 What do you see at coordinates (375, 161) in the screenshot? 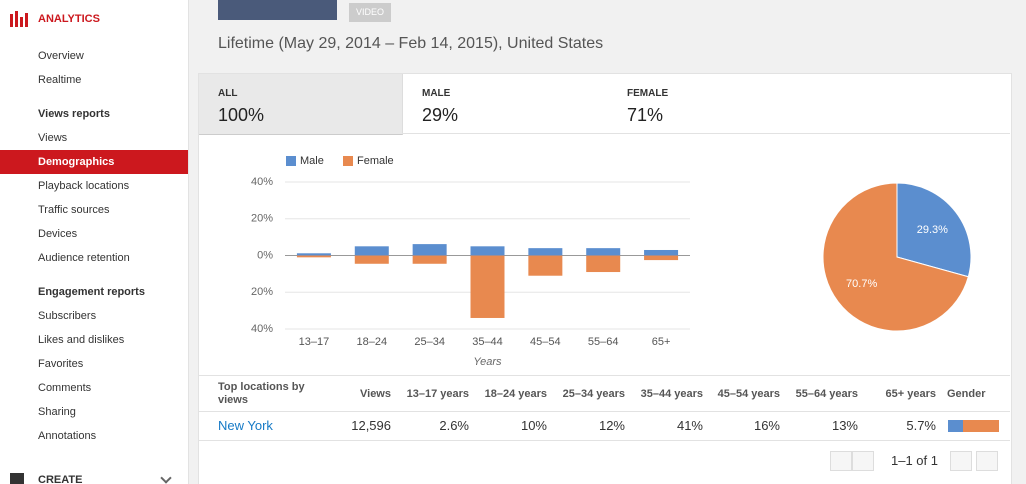
I see `legend-label: Female` at bounding box center [375, 161].